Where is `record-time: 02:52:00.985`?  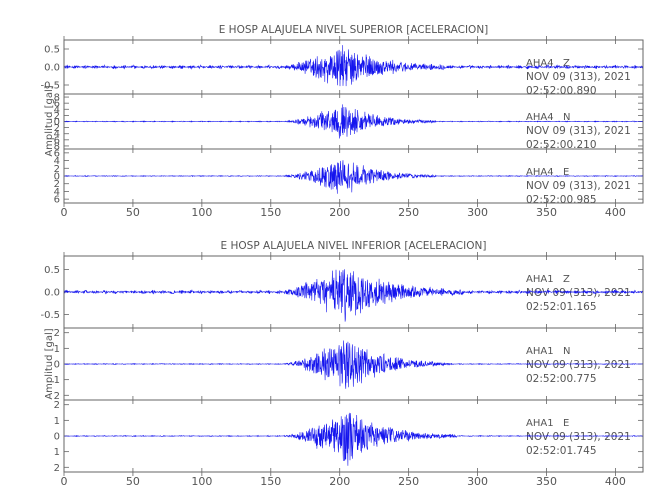 record-time: 02:52:00.985 is located at coordinates (561, 200).